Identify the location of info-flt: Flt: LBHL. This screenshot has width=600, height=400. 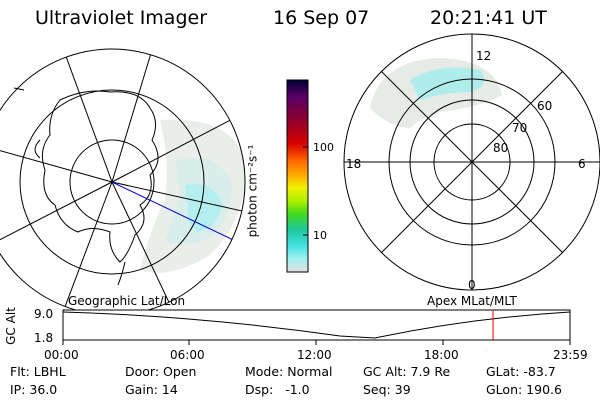
(38, 371).